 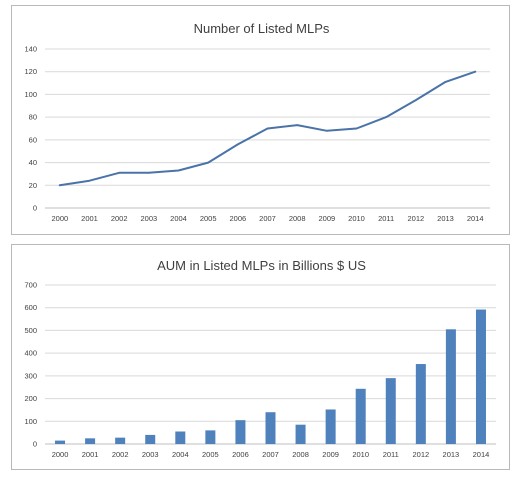 What do you see at coordinates (30, 285) in the screenshot?
I see `bar-chart-y-tick-label: 700` at bounding box center [30, 285].